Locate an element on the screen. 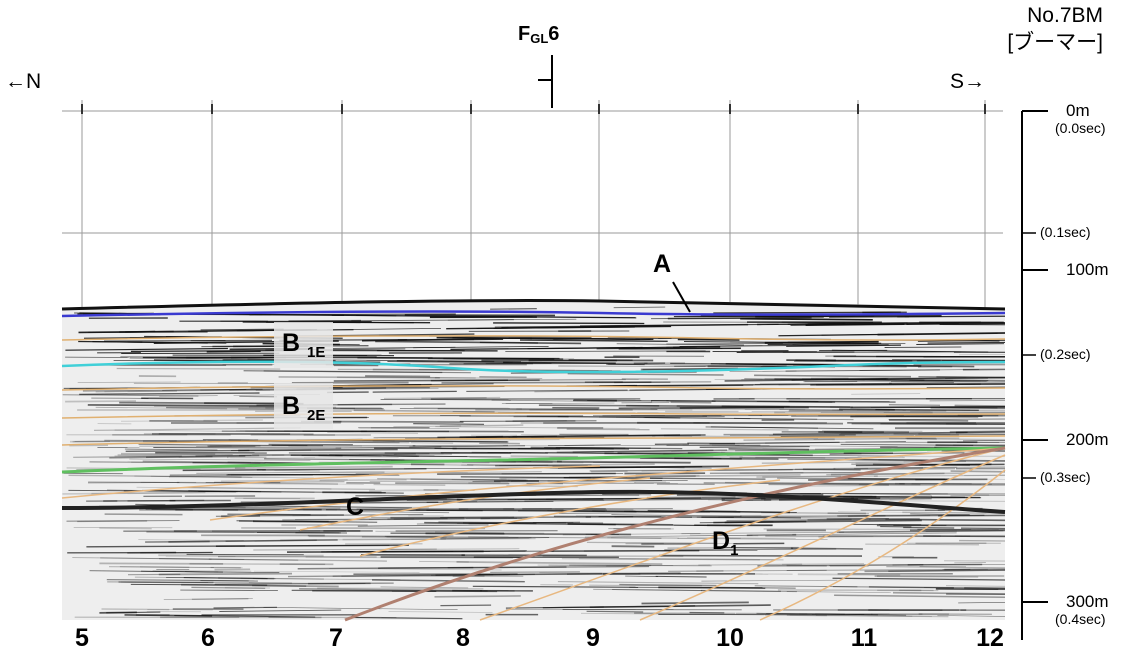  time-0.3sec: (0.3sec) is located at coordinates (1065, 477).